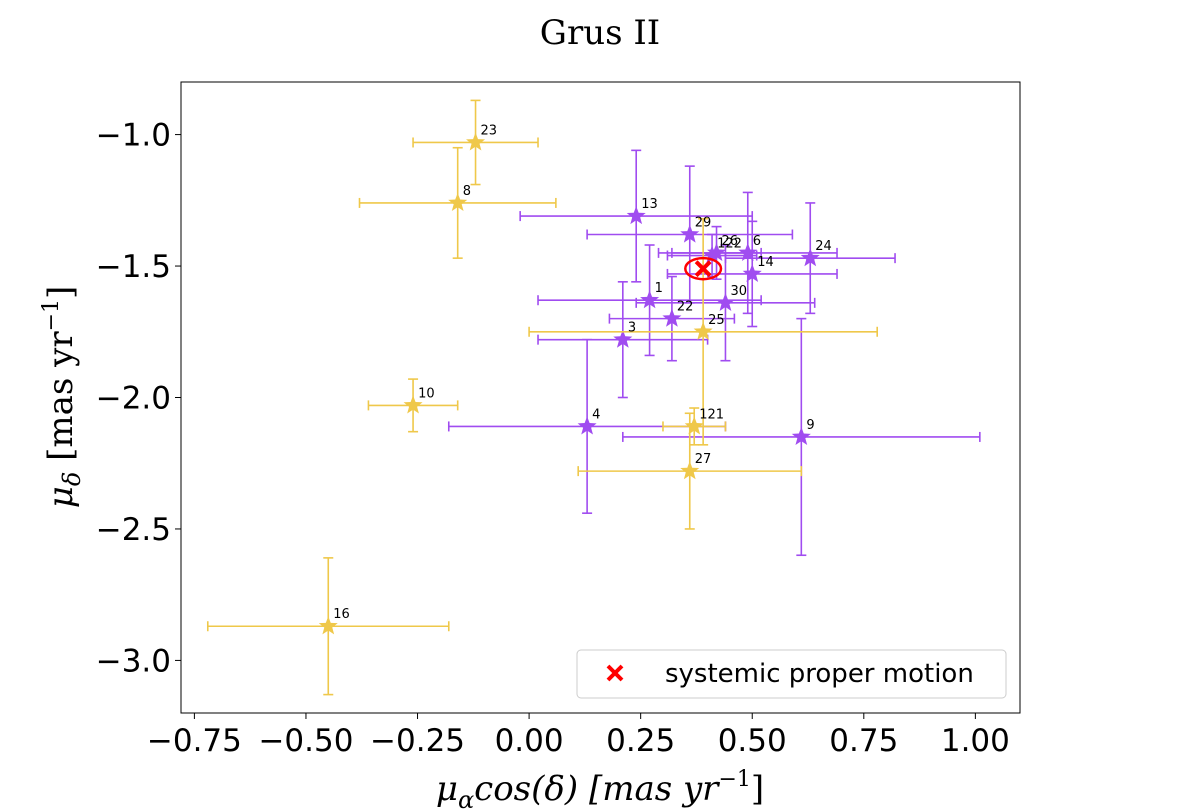  What do you see at coordinates (529, 741) in the screenshot?
I see `x-tick-label-3: 0.00` at bounding box center [529, 741].